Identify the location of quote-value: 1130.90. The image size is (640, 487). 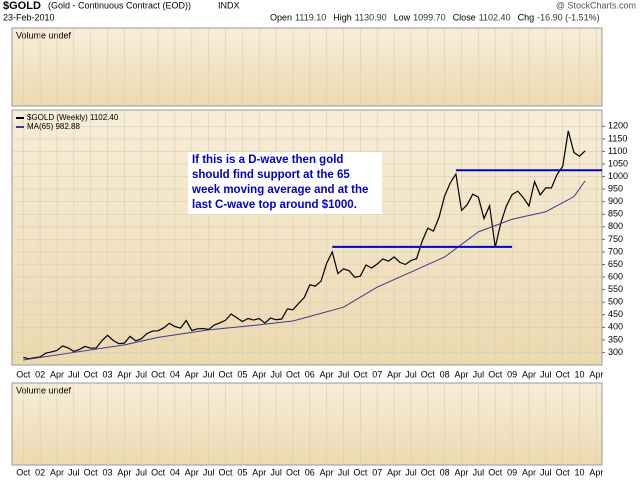
(371, 17).